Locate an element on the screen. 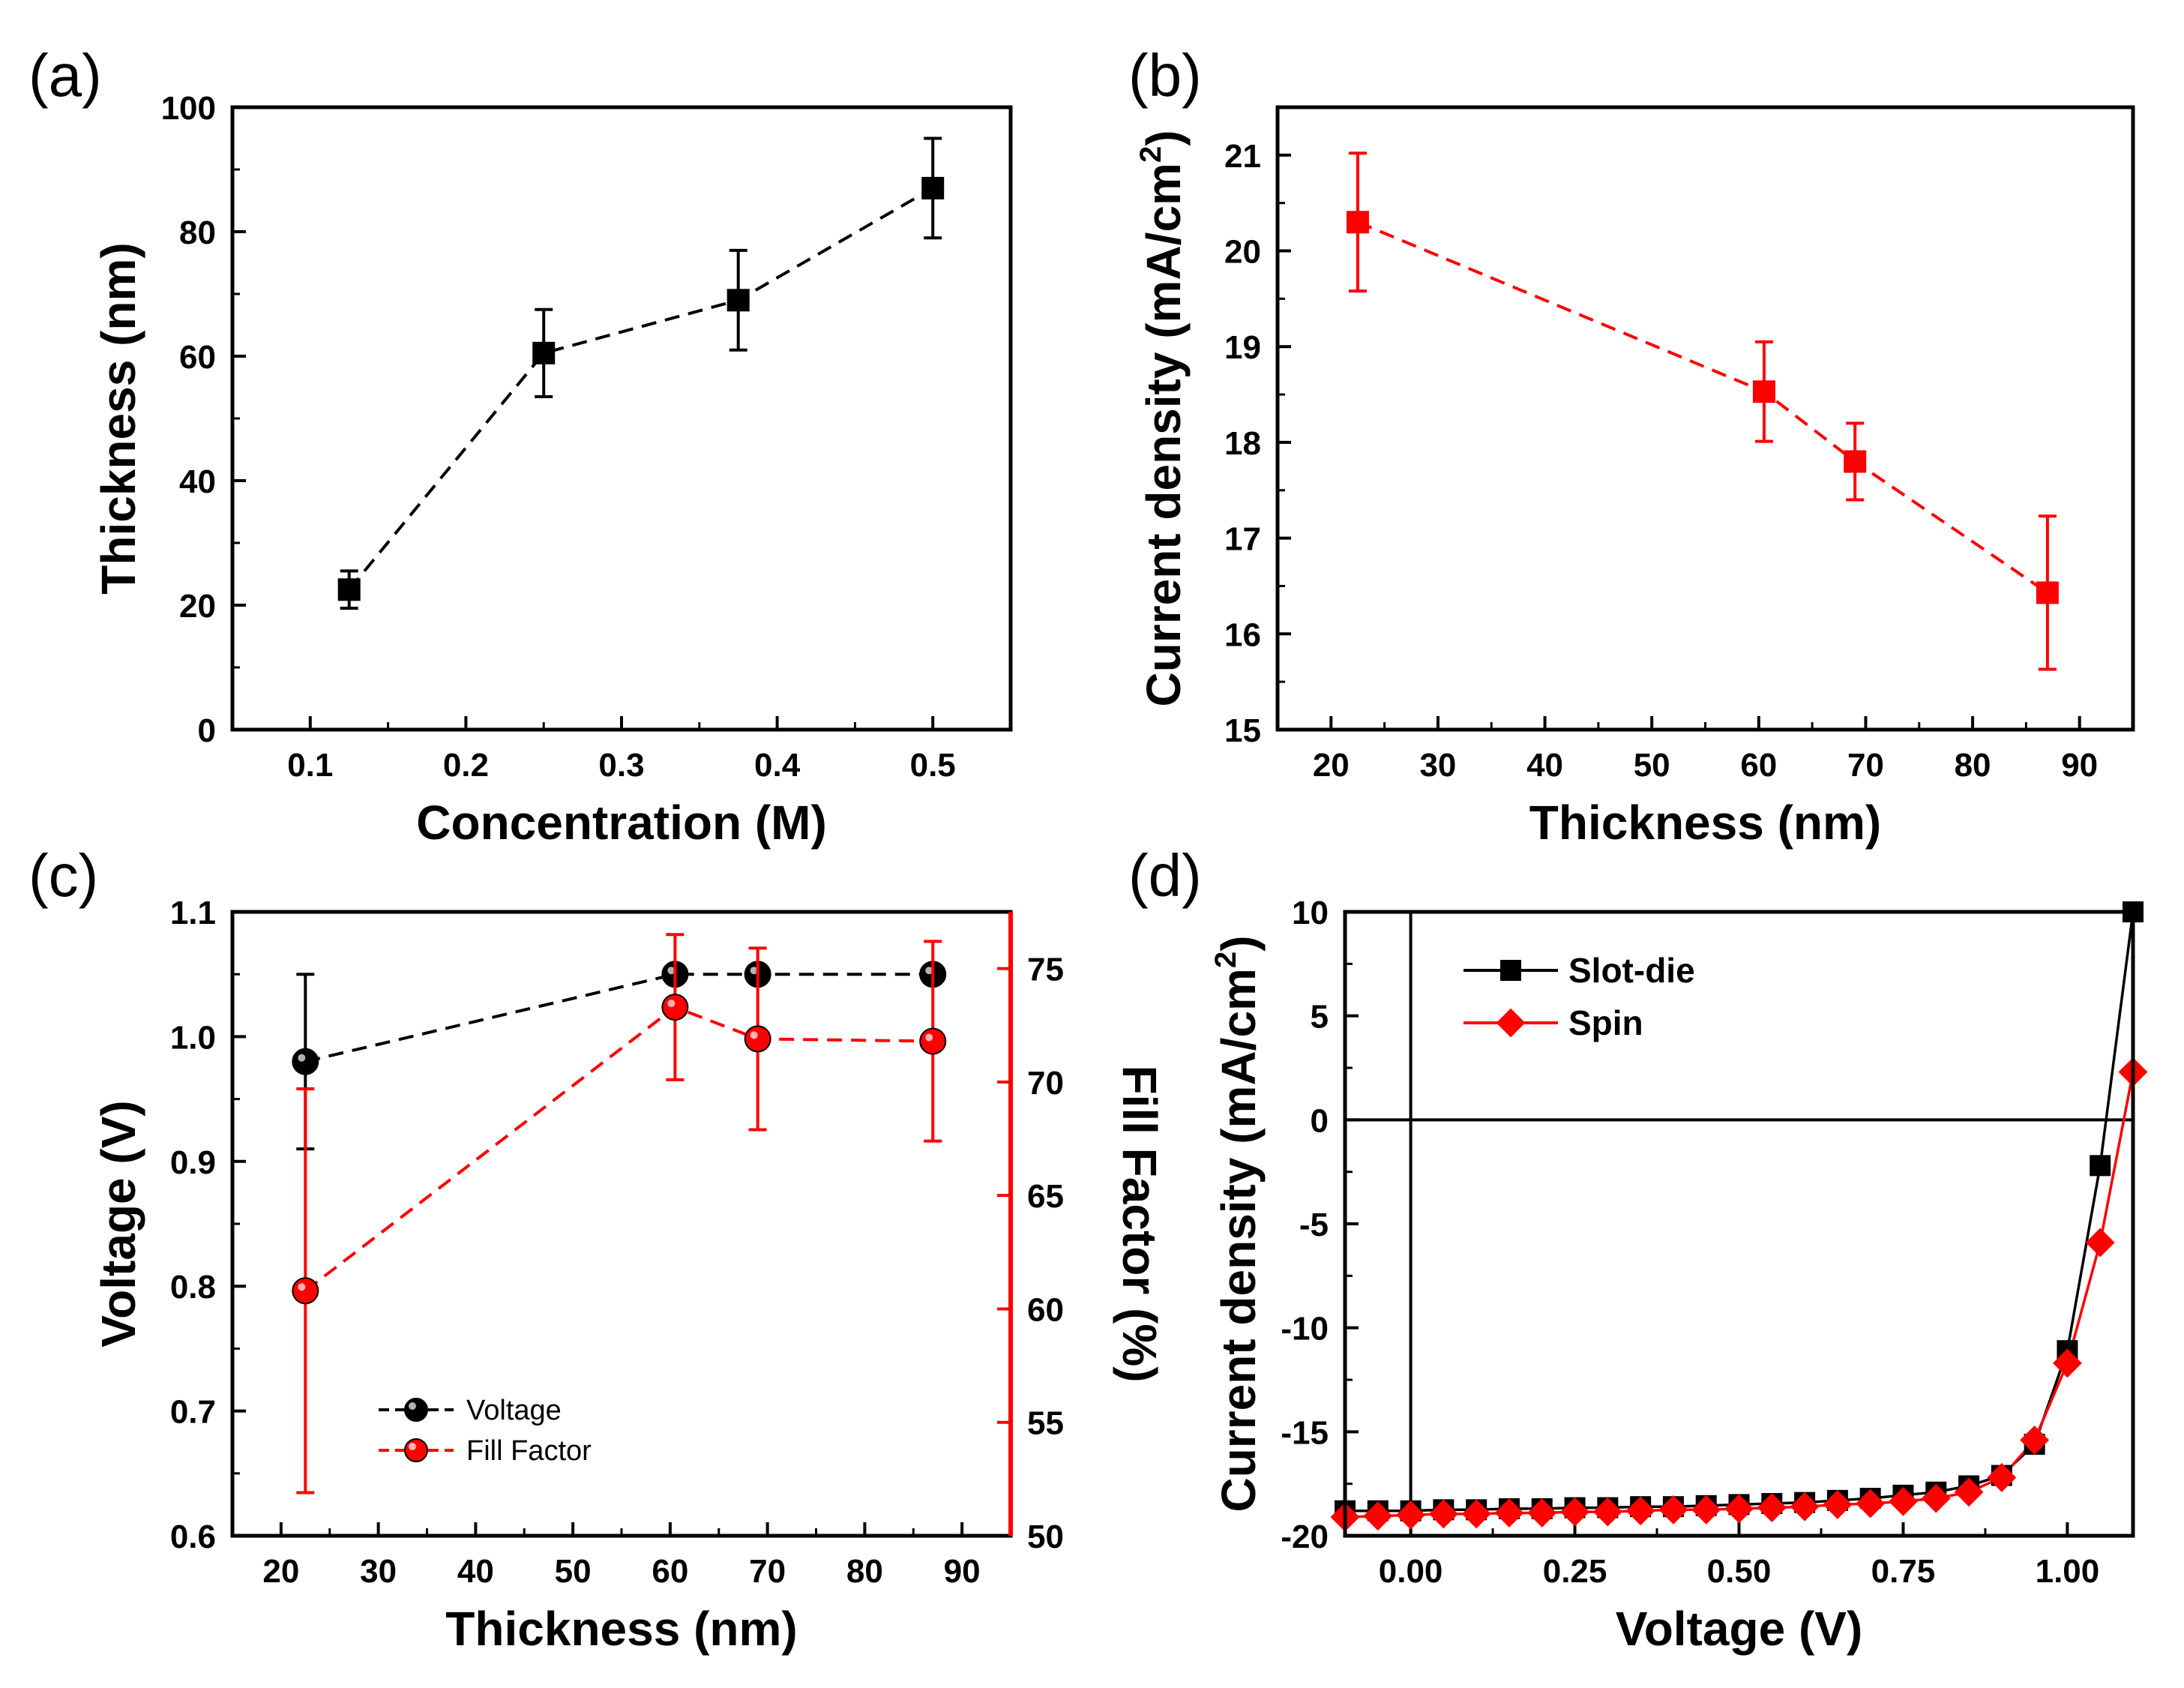  x-tick-label: 0.1 is located at coordinates (310, 765).